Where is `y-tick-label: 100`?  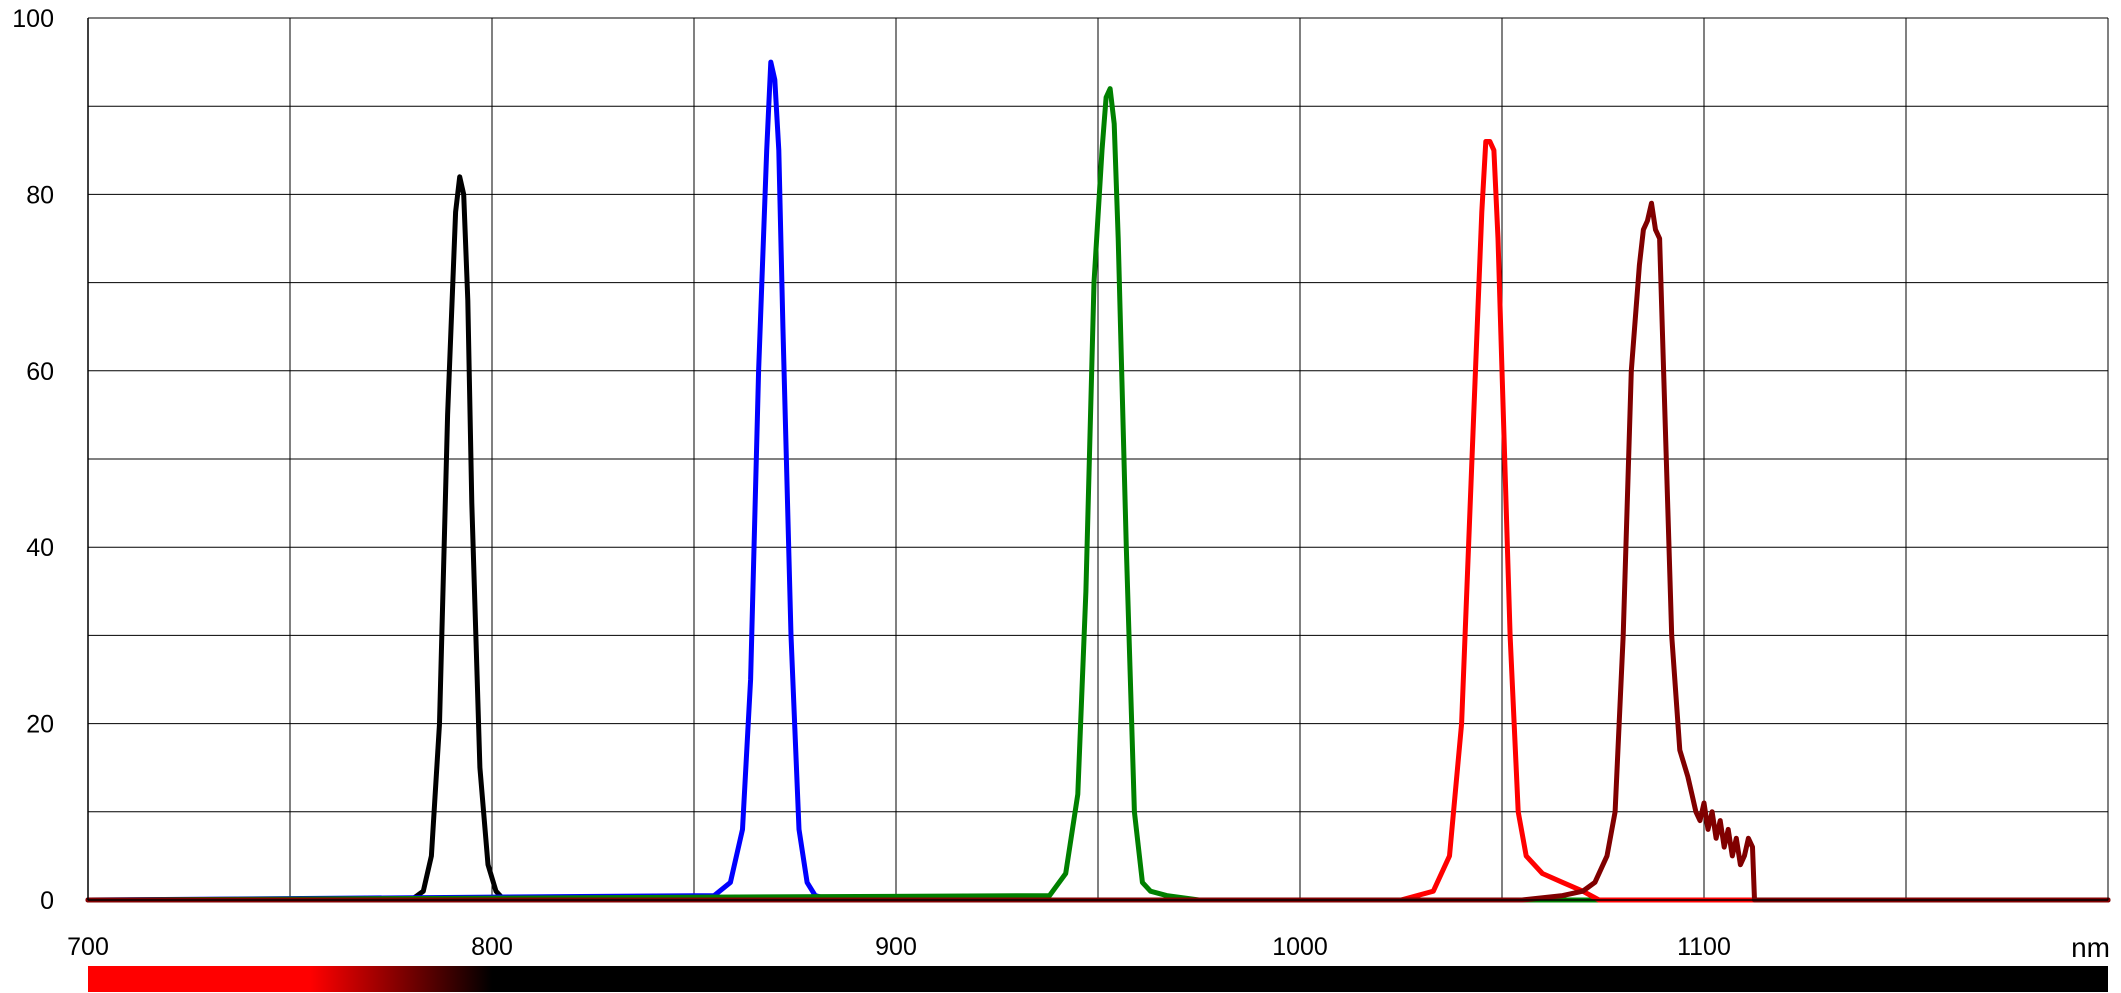 y-tick-label: 100 is located at coordinates (33, 19).